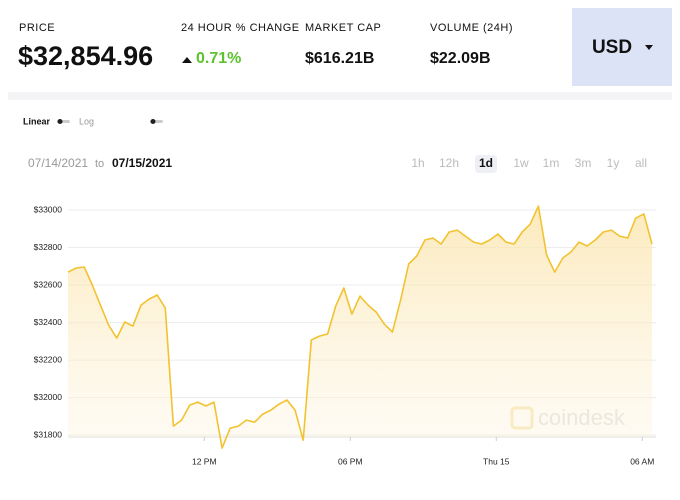 This screenshot has width=680, height=500. Describe the element at coordinates (521, 163) in the screenshot. I see `range-button: 1w` at that location.